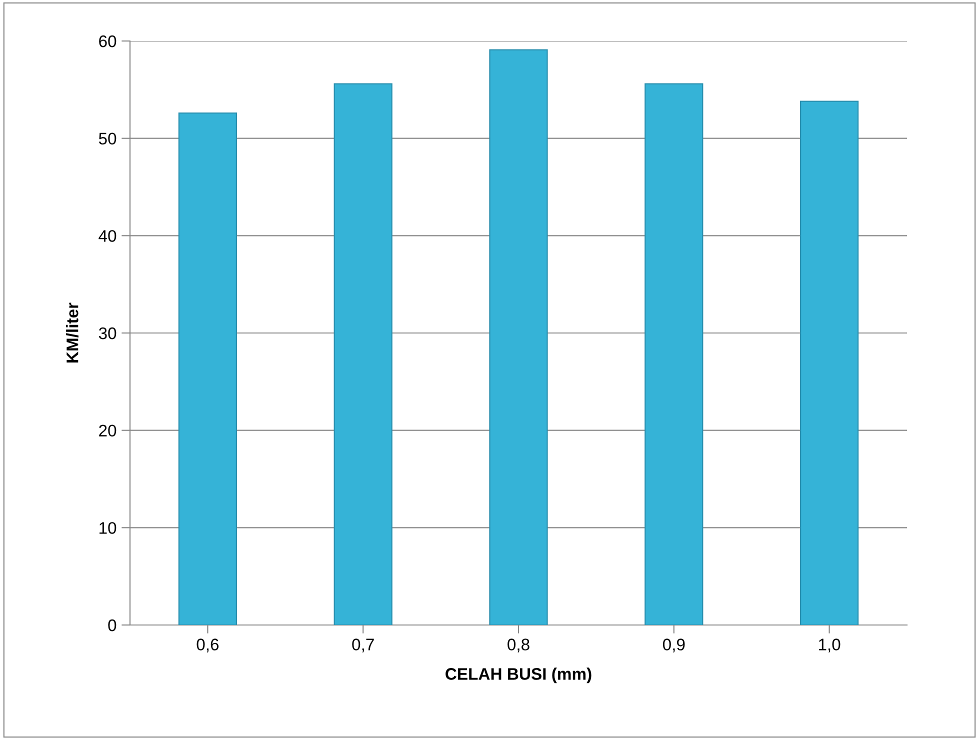 The width and height of the screenshot is (979, 740). What do you see at coordinates (108, 528) in the screenshot?
I see `y-tick-label: 10` at bounding box center [108, 528].